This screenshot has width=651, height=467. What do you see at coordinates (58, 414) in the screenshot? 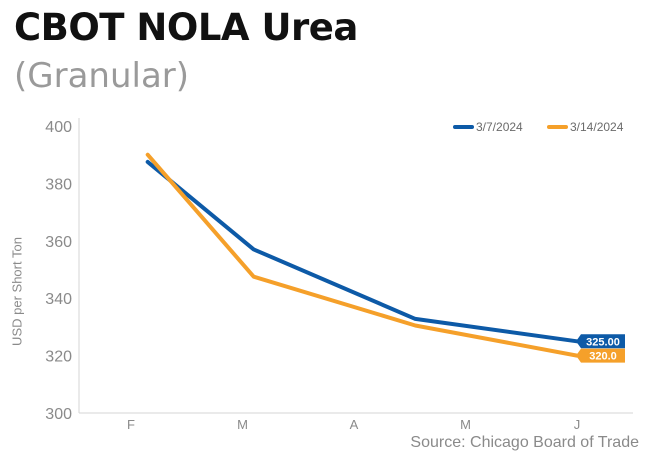
I see `y-tick-label: 300` at bounding box center [58, 414].